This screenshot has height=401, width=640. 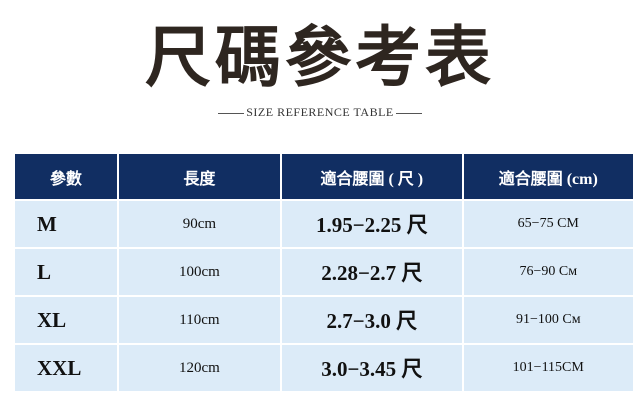 What do you see at coordinates (320, 57) in the screenshot?
I see `page-title: 尺碼參考表` at bounding box center [320, 57].